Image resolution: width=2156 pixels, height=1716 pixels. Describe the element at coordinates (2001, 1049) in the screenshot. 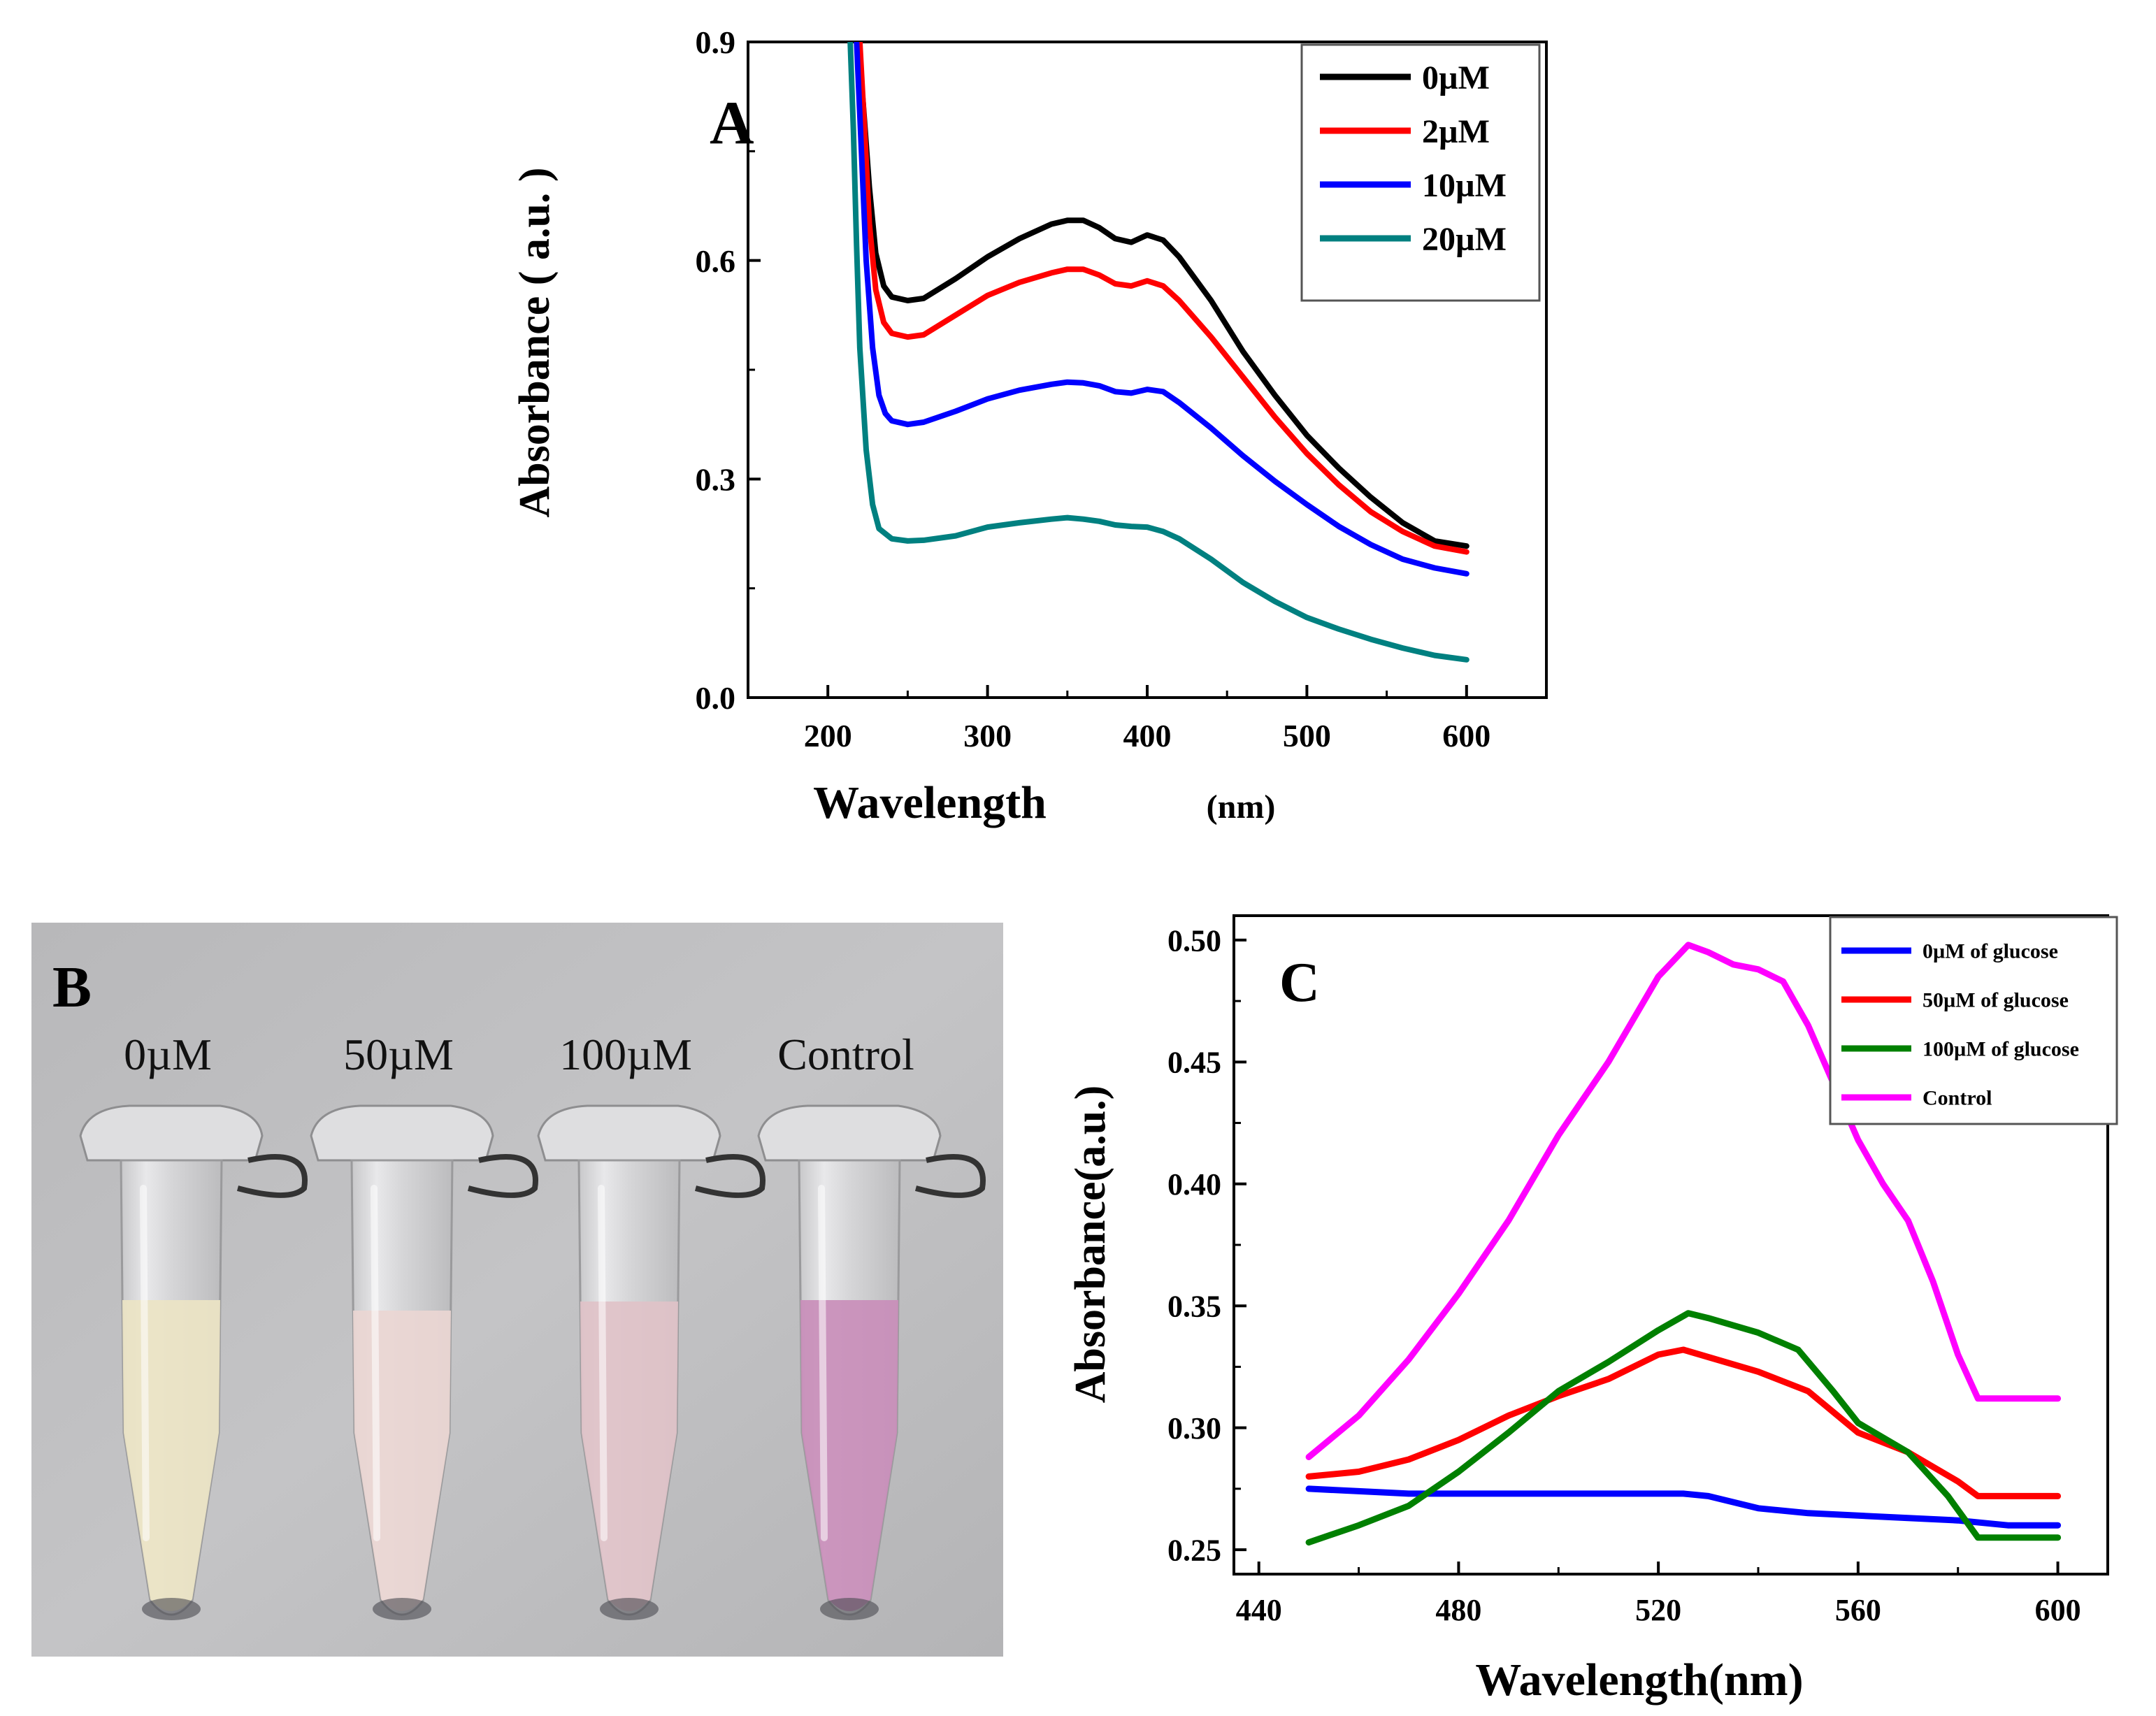

I see `panel-c-legend-label-2: 100µM of glucose` at that location.